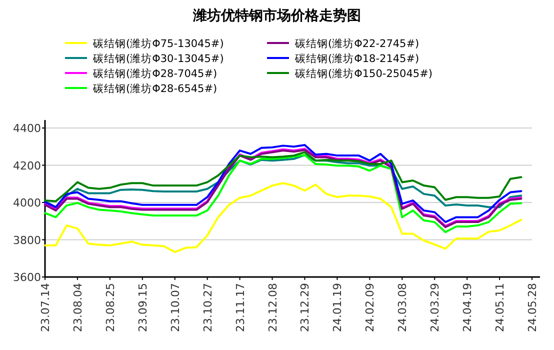  Describe the element at coordinates (337, 307) in the screenshot. I see `x-tick-label: 24.01.19` at that location.